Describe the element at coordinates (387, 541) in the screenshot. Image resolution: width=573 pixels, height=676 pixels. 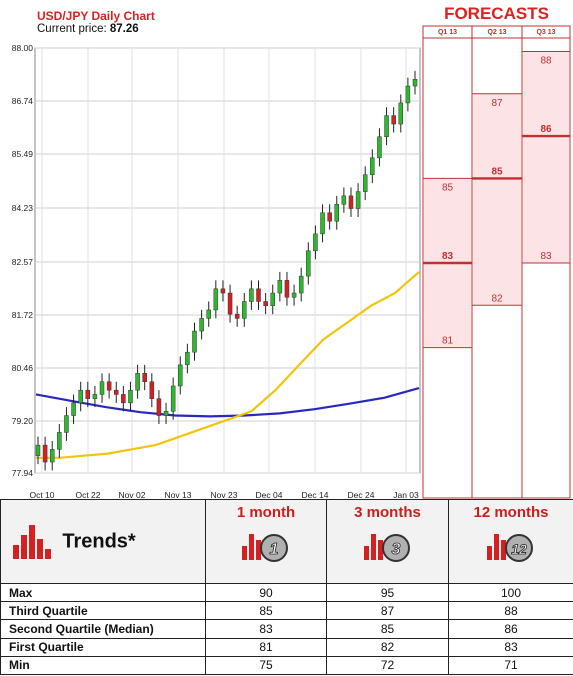
I see `trends-col-3-months: 3 months 3` at that location.